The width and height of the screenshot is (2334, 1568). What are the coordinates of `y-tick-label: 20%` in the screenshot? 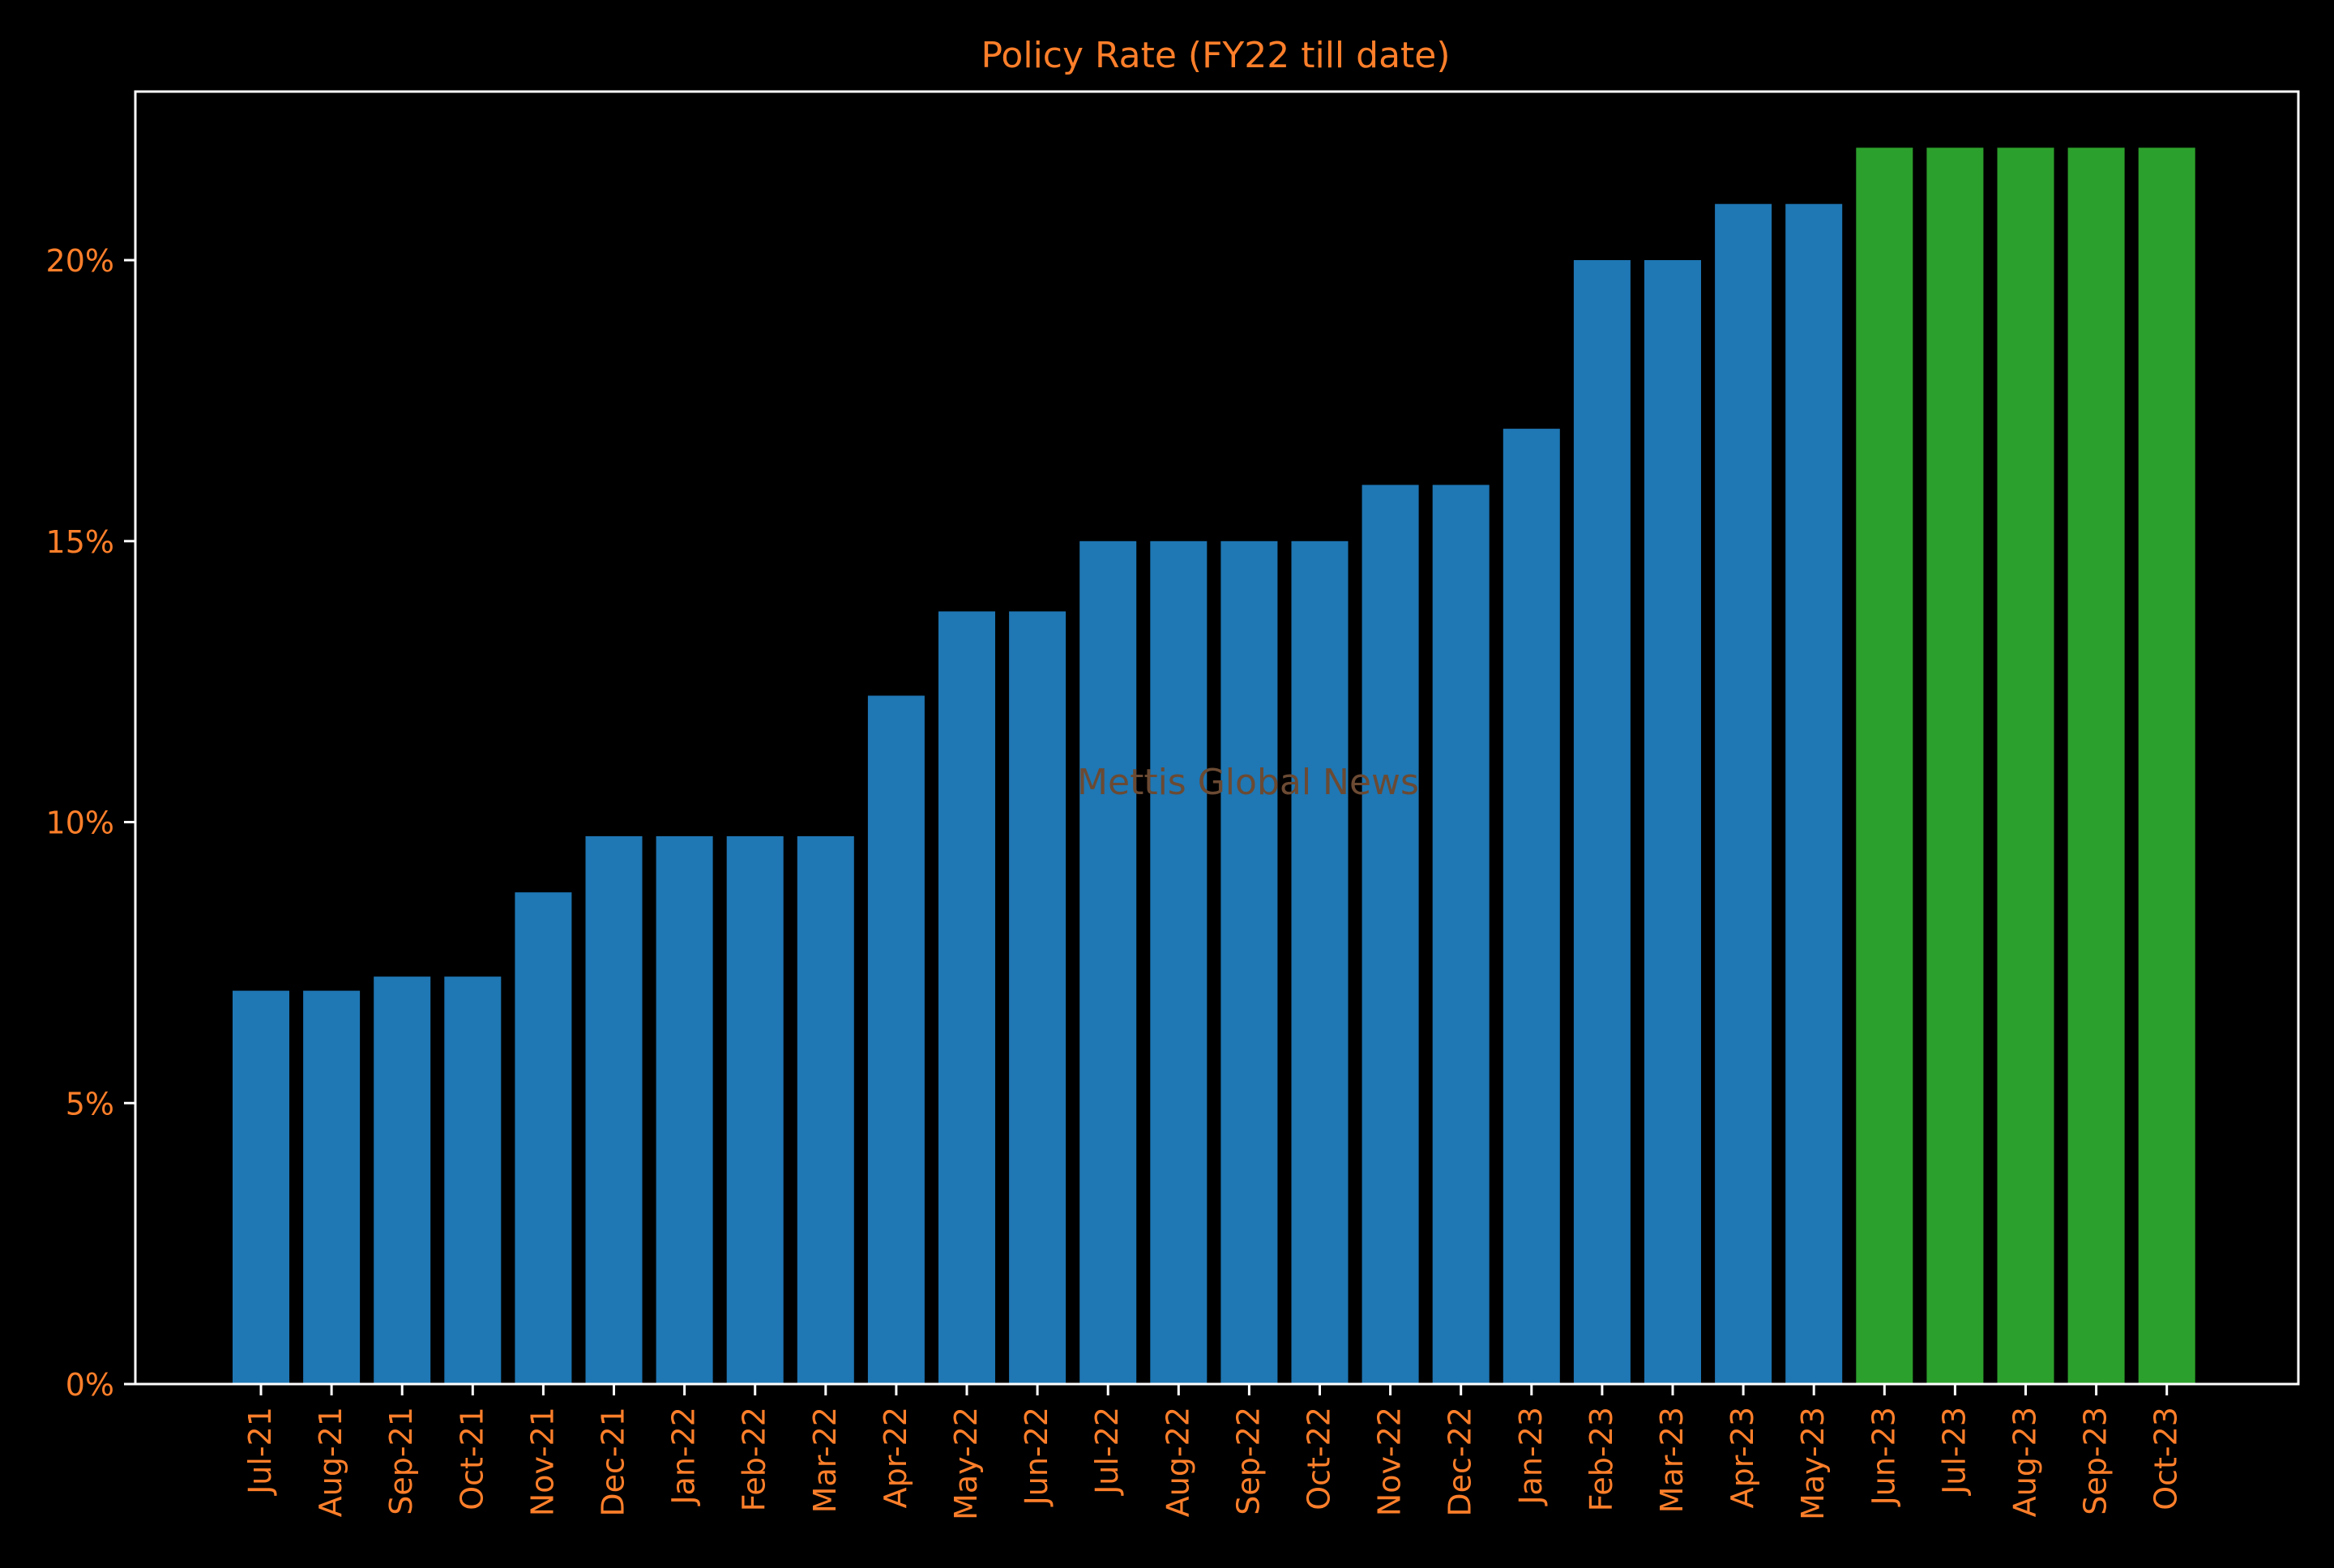 It's located at (80, 261).